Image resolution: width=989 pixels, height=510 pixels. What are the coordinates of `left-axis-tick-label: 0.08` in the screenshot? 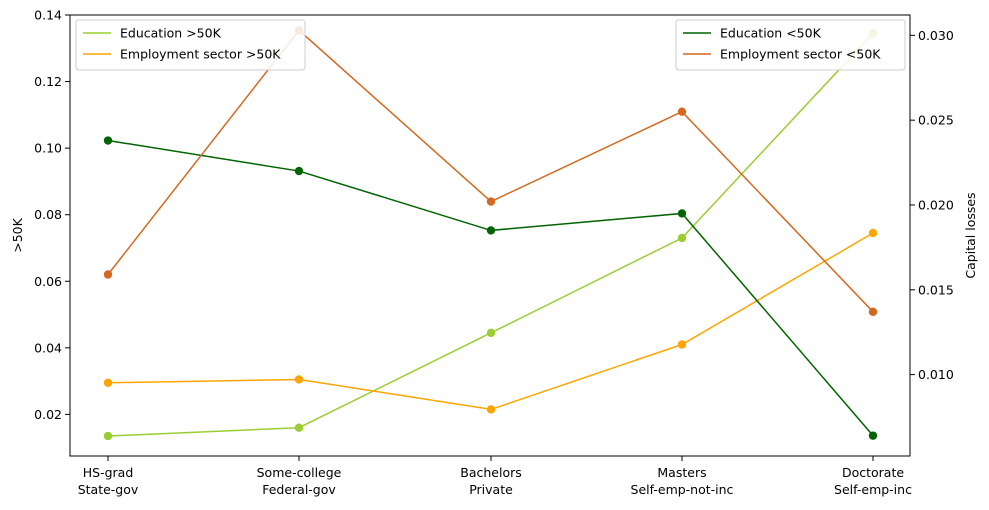 It's located at (48, 214).